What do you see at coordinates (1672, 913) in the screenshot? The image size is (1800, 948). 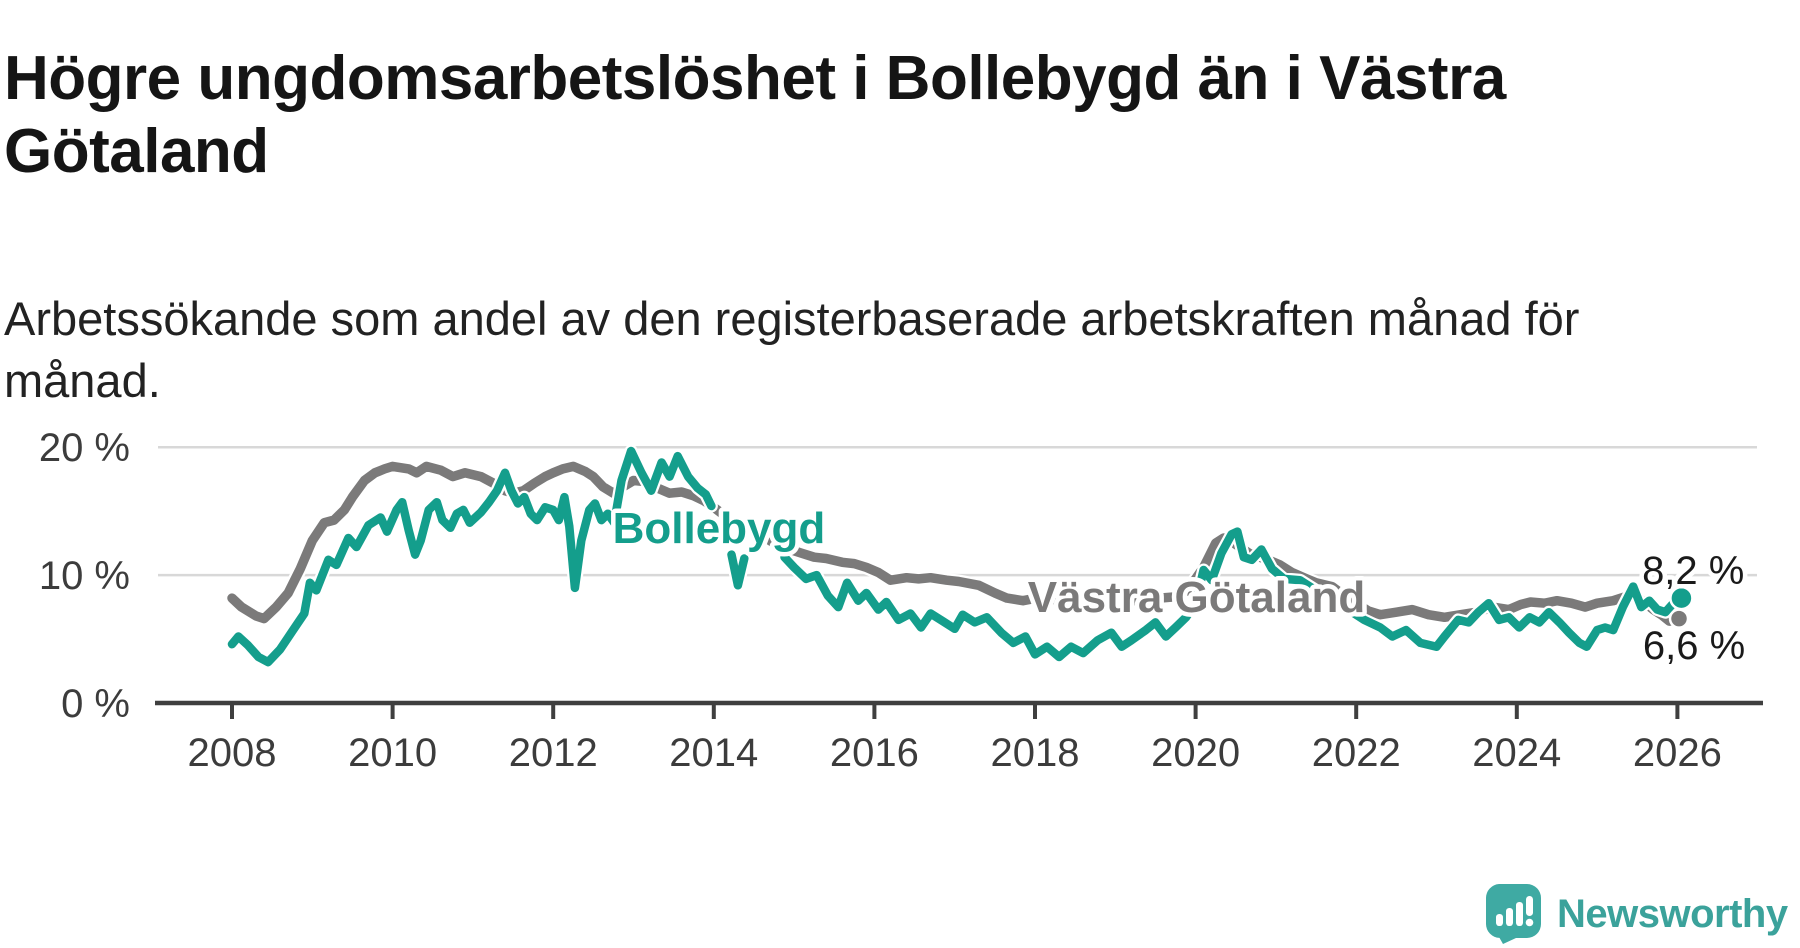 I see `newsworthy-brand-text: Newsworthy` at bounding box center [1672, 913].